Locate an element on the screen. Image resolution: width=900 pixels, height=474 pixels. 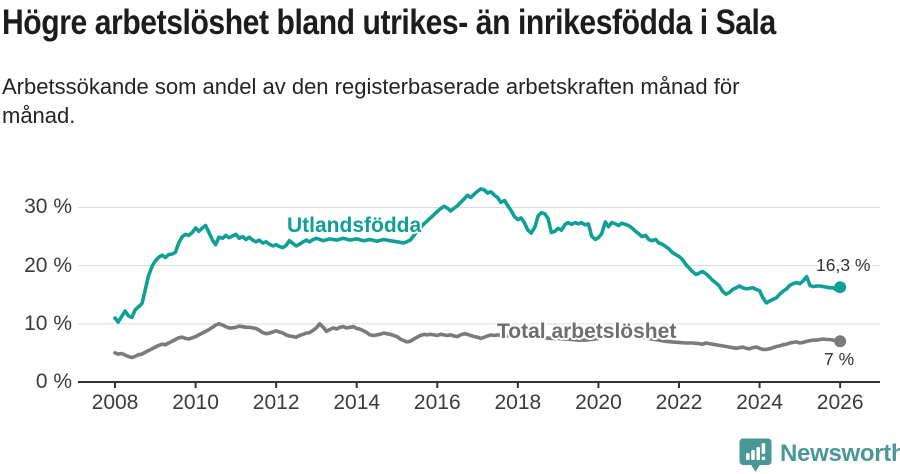
x-tick-label: 2020 is located at coordinates (598, 402).